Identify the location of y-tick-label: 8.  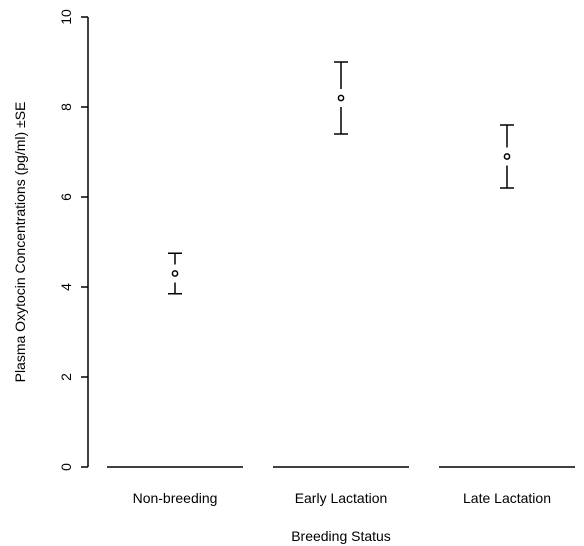
(66, 107).